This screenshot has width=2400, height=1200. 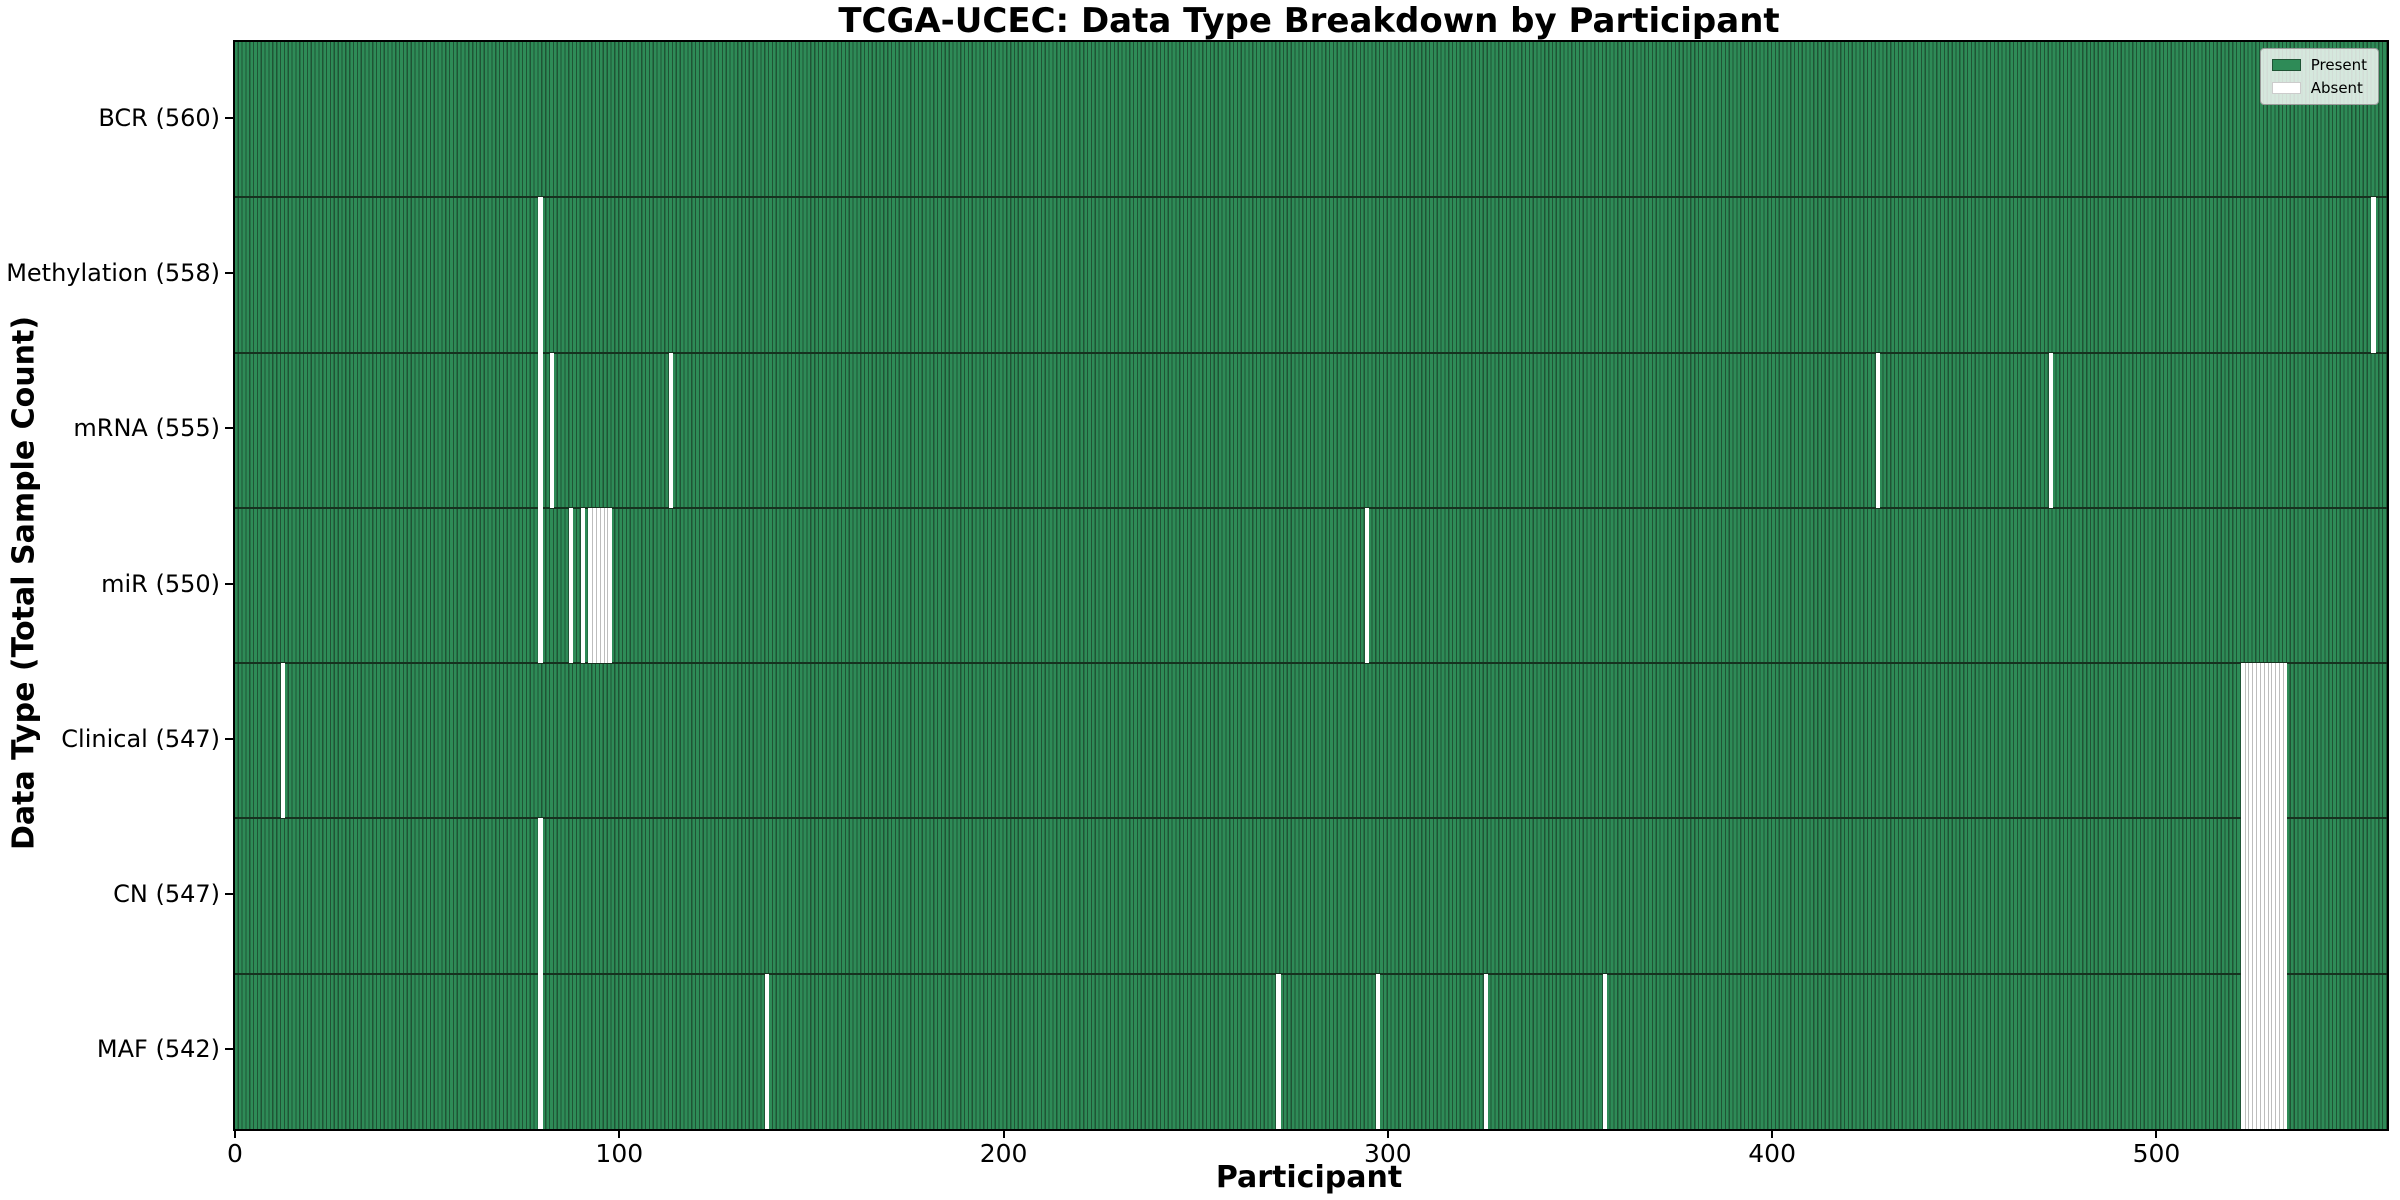 I want to click on y-tick-label-Methylation: Methylation (558), so click(x=113, y=272).